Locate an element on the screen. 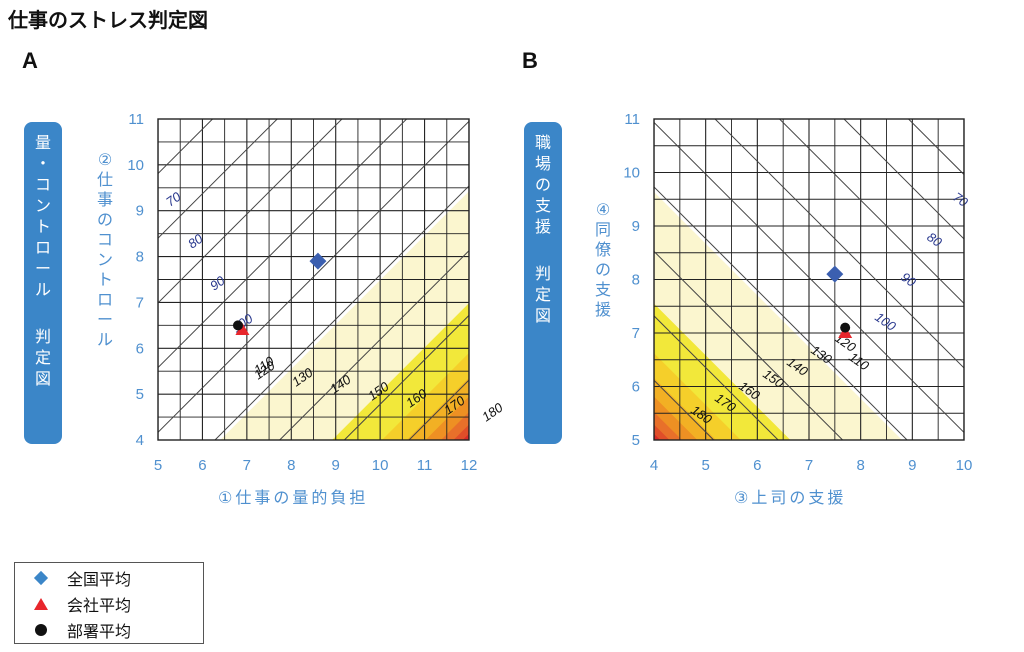 The height and width of the screenshot is (652, 1024). vertical-char: 仕 is located at coordinates (104, 179).